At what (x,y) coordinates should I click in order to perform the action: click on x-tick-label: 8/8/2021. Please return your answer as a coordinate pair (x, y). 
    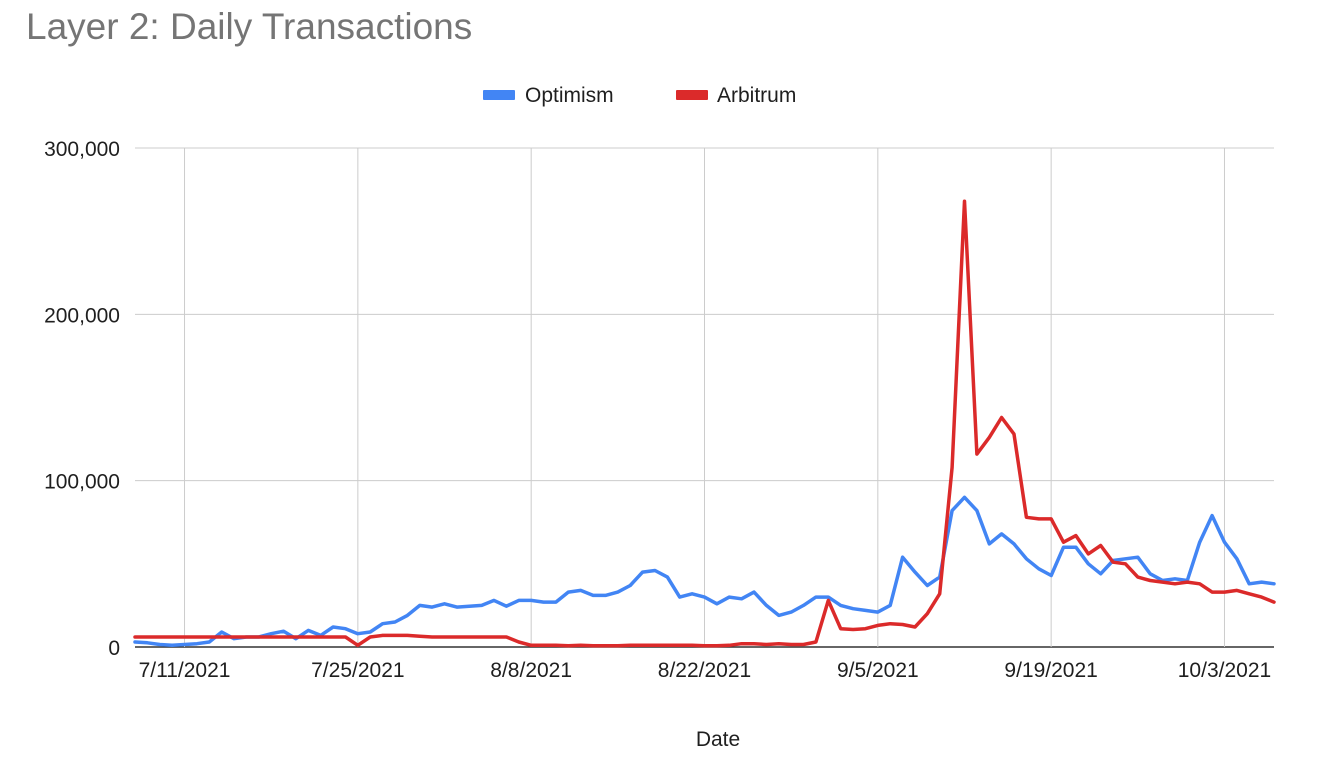
    Looking at the image, I should click on (531, 670).